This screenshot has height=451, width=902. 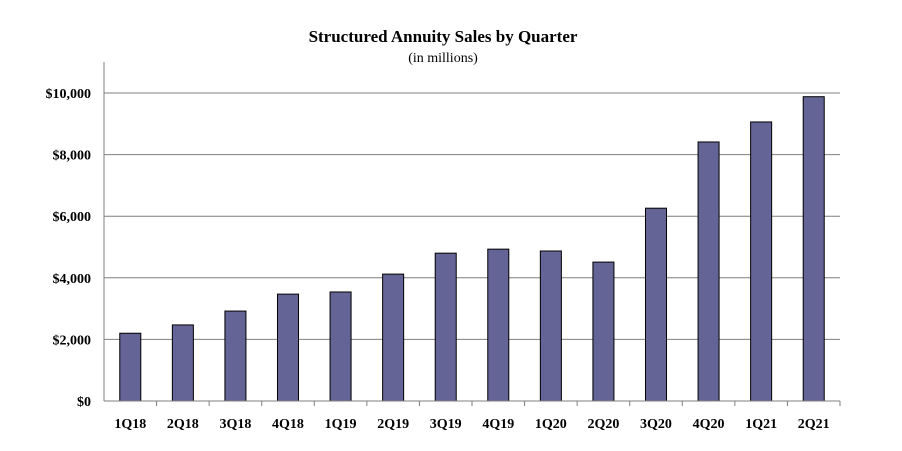 I want to click on chart-subtitle: (in millions), so click(x=443, y=58).